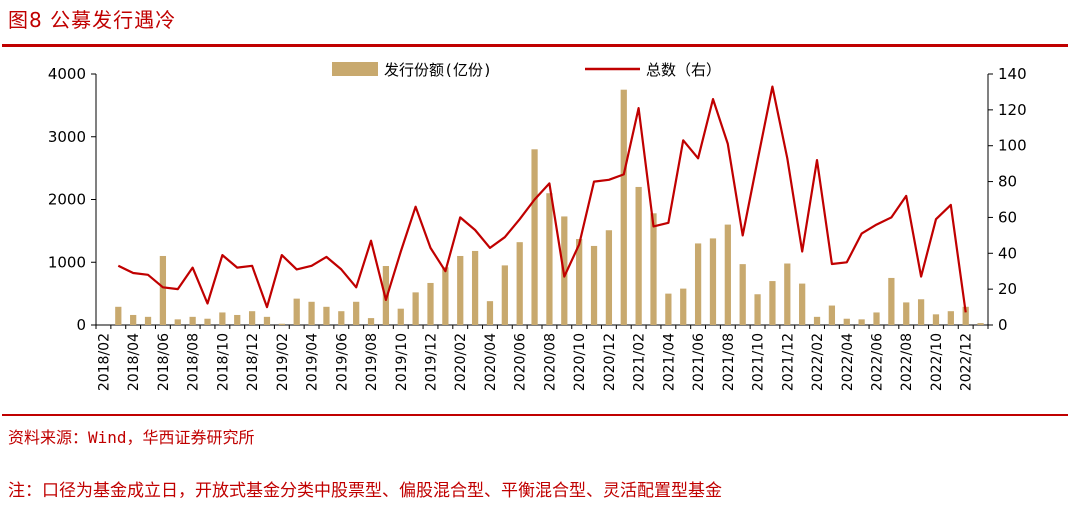  What do you see at coordinates (699, 362) in the screenshot?
I see `x-tick-label: 2021/06` at bounding box center [699, 362].